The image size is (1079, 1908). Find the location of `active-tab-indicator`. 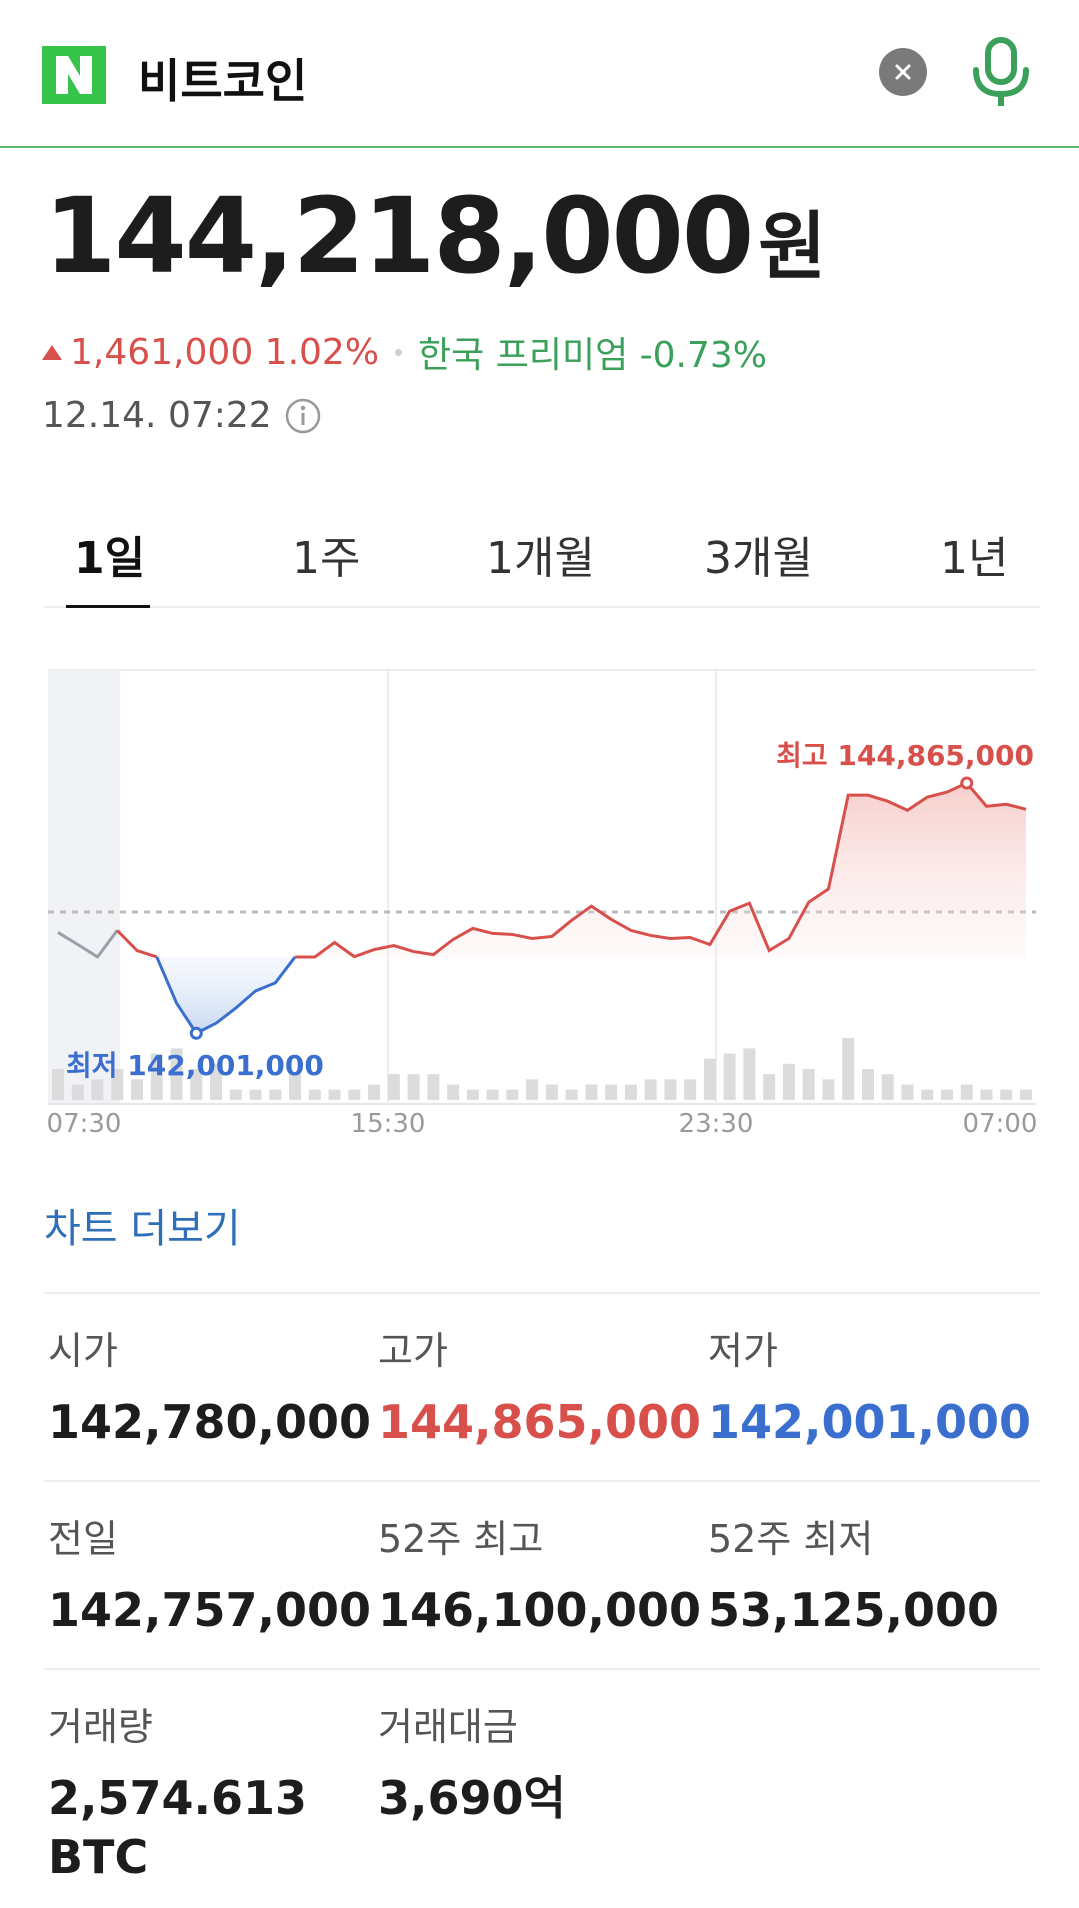

active-tab-indicator is located at coordinates (108, 606).